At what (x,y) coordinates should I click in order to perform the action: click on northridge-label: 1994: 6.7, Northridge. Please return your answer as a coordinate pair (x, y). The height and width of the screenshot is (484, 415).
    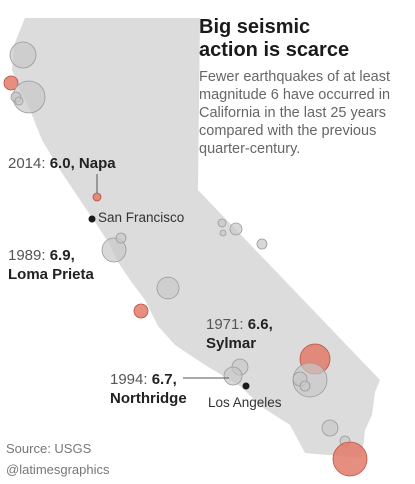
    Looking at the image, I should click on (148, 389).